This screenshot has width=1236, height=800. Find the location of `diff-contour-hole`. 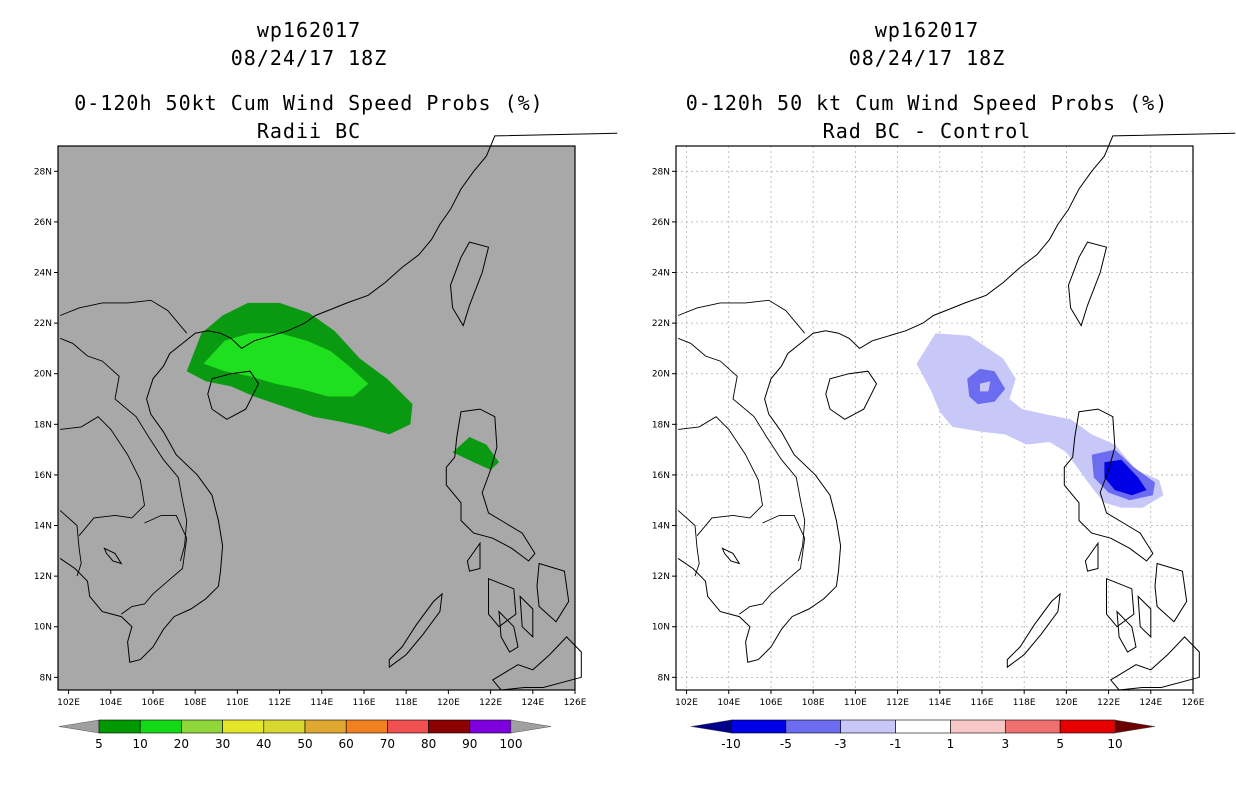

diff-contour-hole is located at coordinates (985, 386).